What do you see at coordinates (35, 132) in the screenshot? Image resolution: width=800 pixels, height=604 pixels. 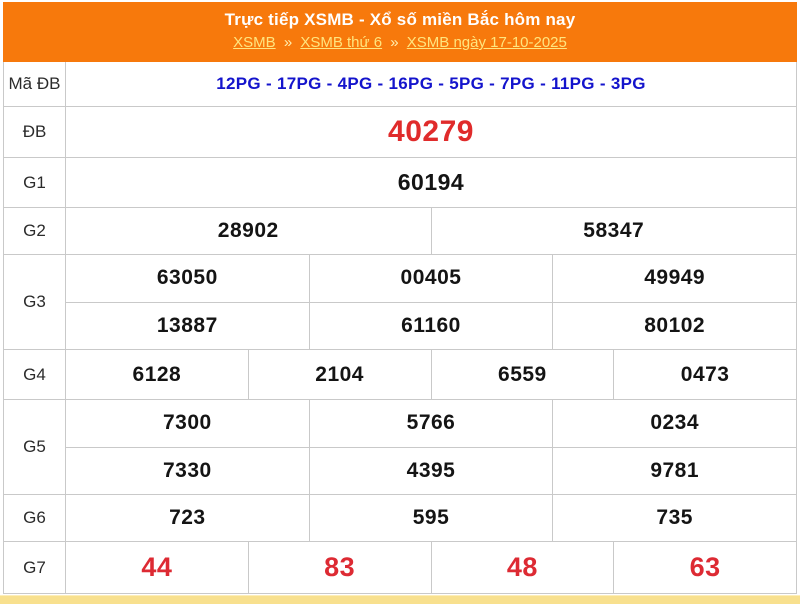 I see `prize-label-db: ĐB` at bounding box center [35, 132].